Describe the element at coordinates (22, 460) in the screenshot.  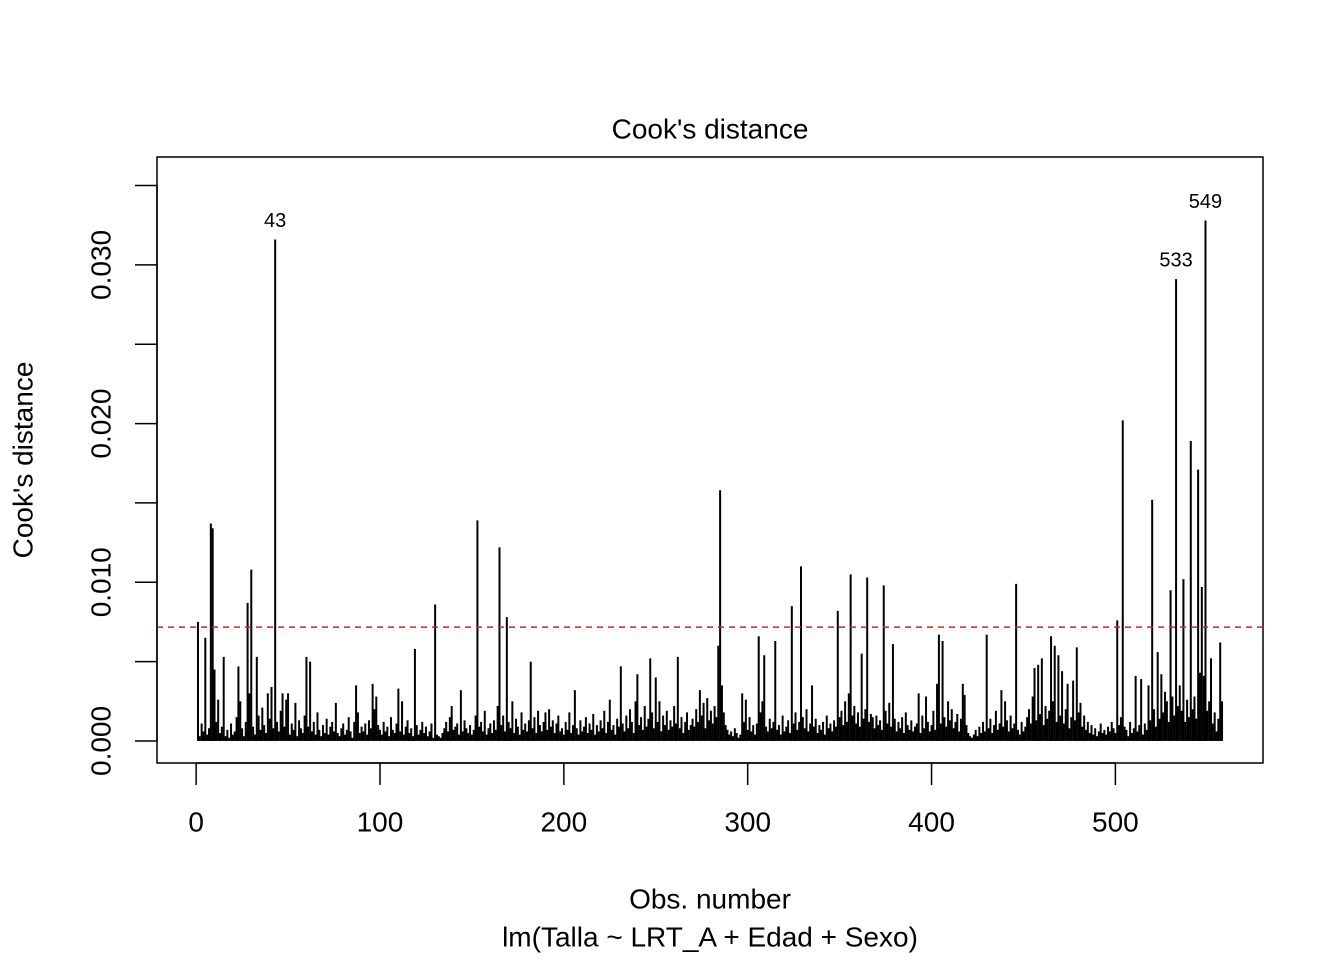
I see `y-axis-label: Cook's distance` at that location.